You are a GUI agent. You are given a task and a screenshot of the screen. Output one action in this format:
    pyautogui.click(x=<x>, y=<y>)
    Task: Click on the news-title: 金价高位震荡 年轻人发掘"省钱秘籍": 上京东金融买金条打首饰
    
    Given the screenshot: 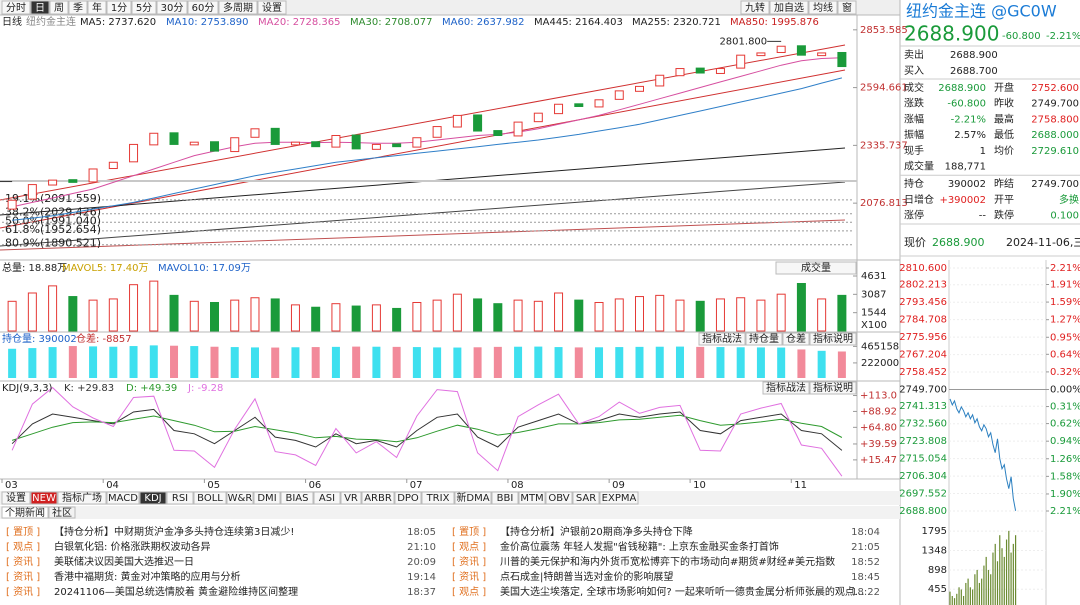 What is the action you would take?
    pyautogui.click(x=639, y=546)
    